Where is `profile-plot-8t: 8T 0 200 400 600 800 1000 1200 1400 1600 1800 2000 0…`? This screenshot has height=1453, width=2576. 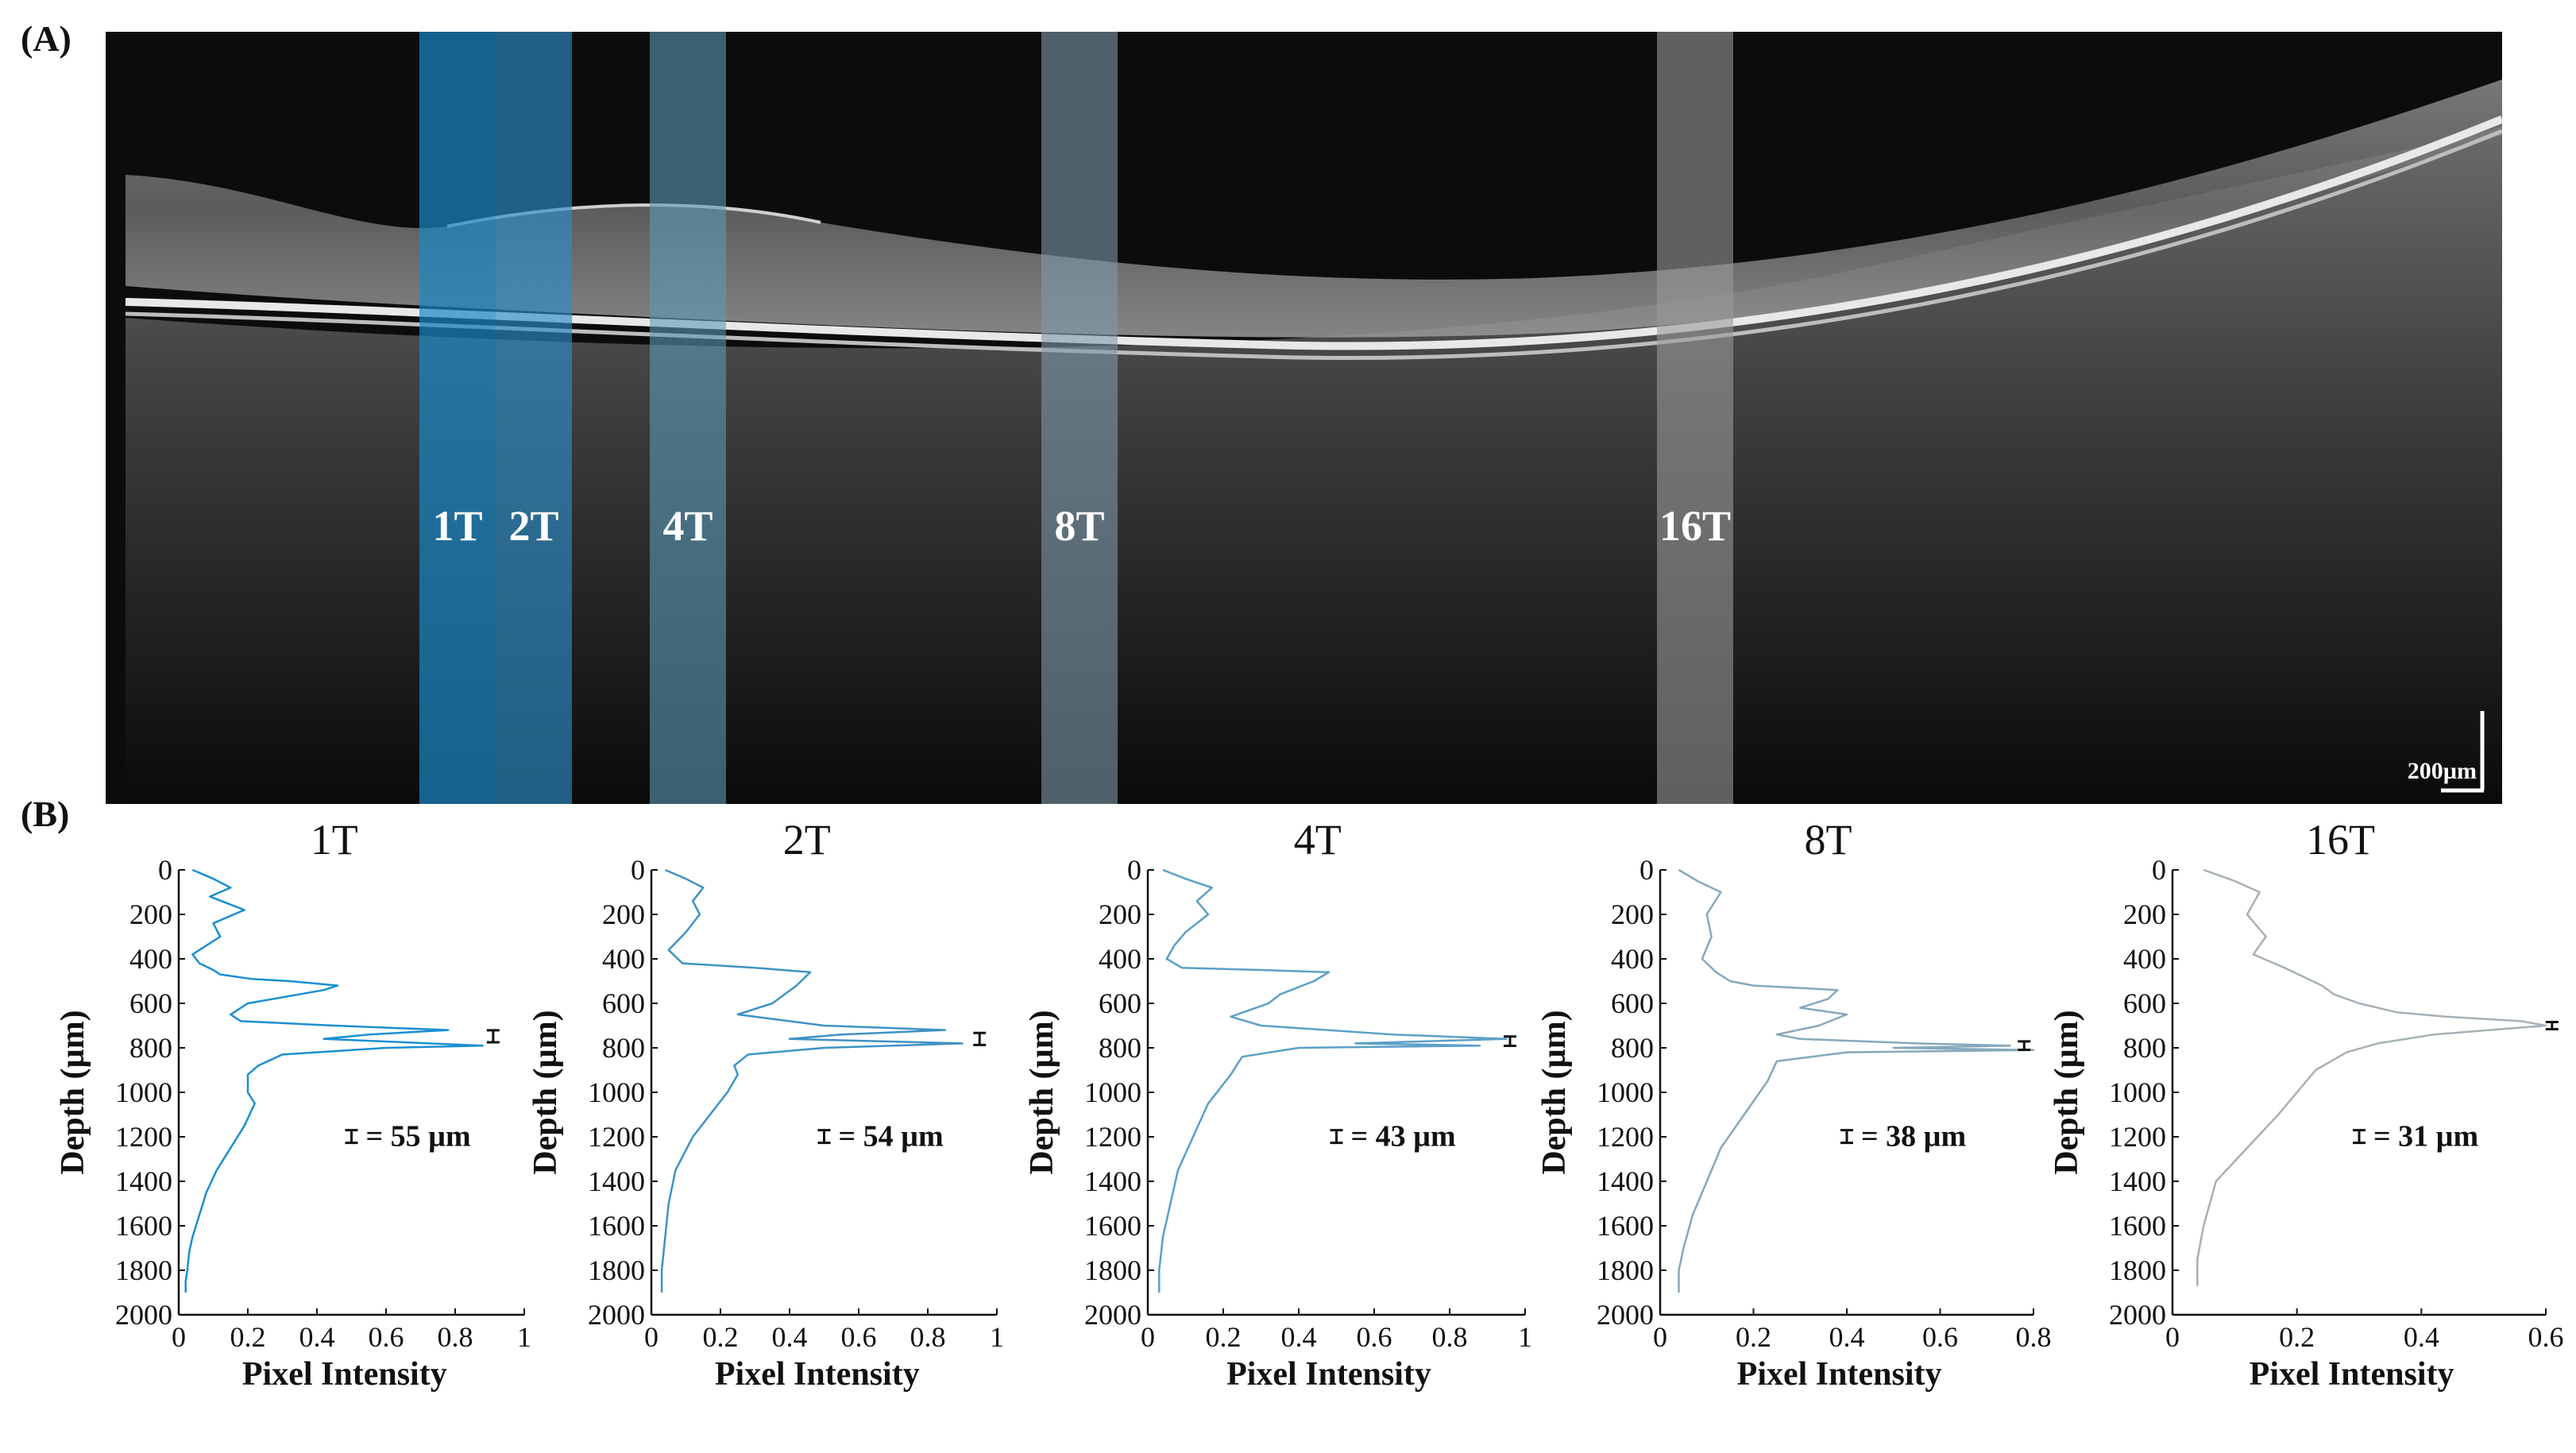
profile-plot-8t: 8T 0 200 400 600 800 1000 1200 1400 1600 1800 2000 0… is located at coordinates (1788, 1132).